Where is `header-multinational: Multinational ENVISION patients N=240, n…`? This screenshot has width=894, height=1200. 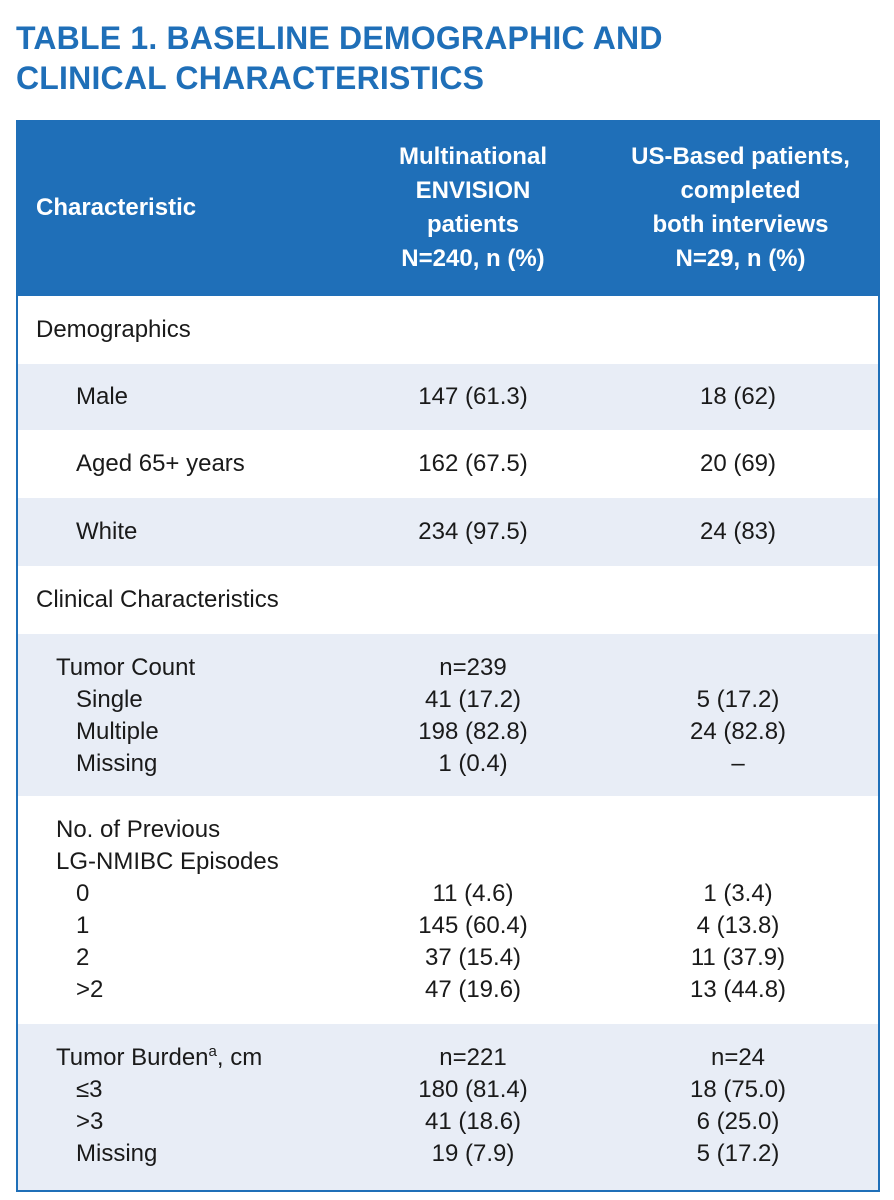
header-multinational: Multinational ENVISION patients N=240, n… is located at coordinates (473, 207).